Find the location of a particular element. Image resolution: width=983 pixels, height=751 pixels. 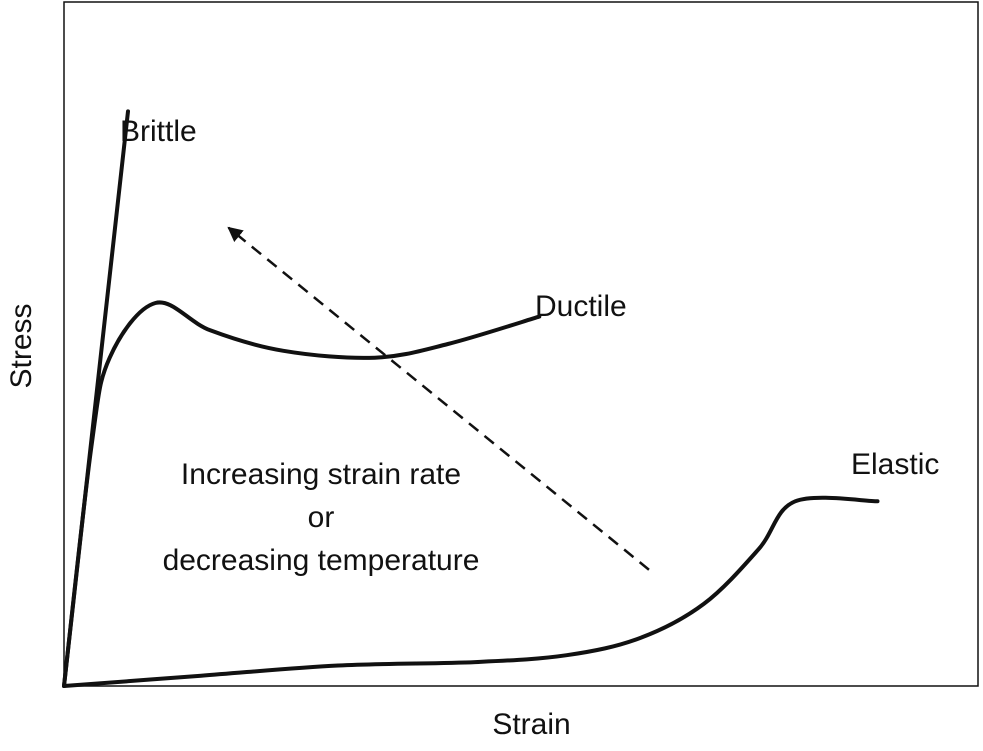

annotation-line-1: Increasing strain rate is located at coordinates (321, 474).